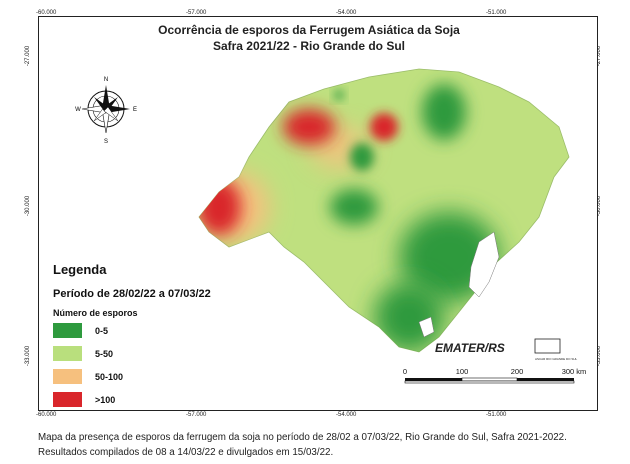 This screenshot has height=464, width=630. What do you see at coordinates (517, 371) in the screenshot?
I see `scale-tick: 200` at bounding box center [517, 371].